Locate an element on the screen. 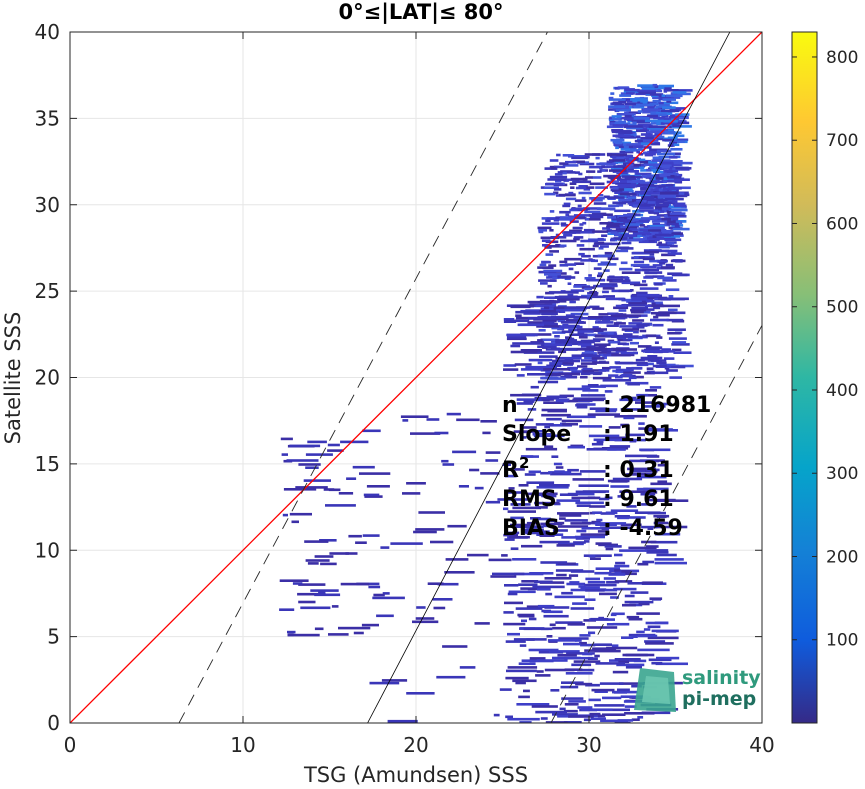 The image size is (865, 789). bound-line-dashed is located at coordinates (656, 523).